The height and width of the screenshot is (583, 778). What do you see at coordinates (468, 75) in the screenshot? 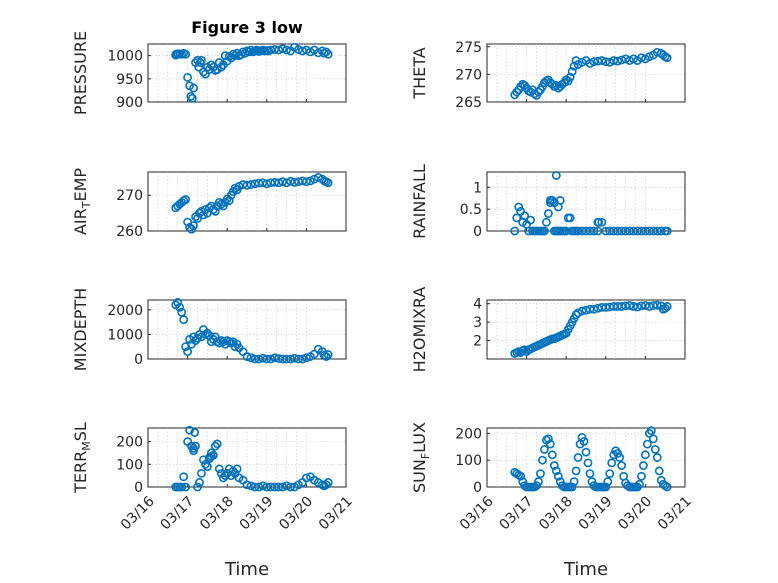
I see `y-tick-label: 270` at bounding box center [468, 75].